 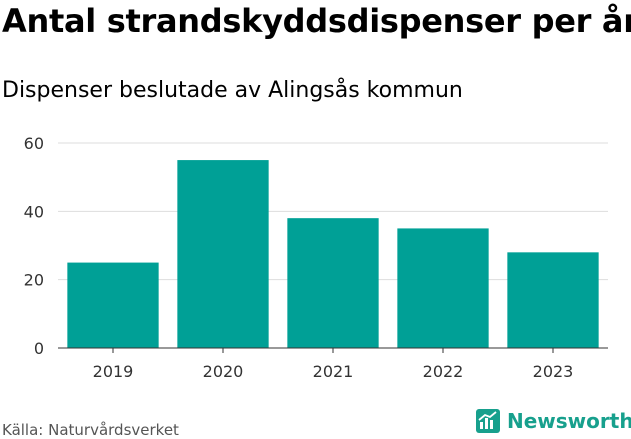 What do you see at coordinates (488, 421) in the screenshot?
I see `newsworthy-logo-icon` at bounding box center [488, 421].